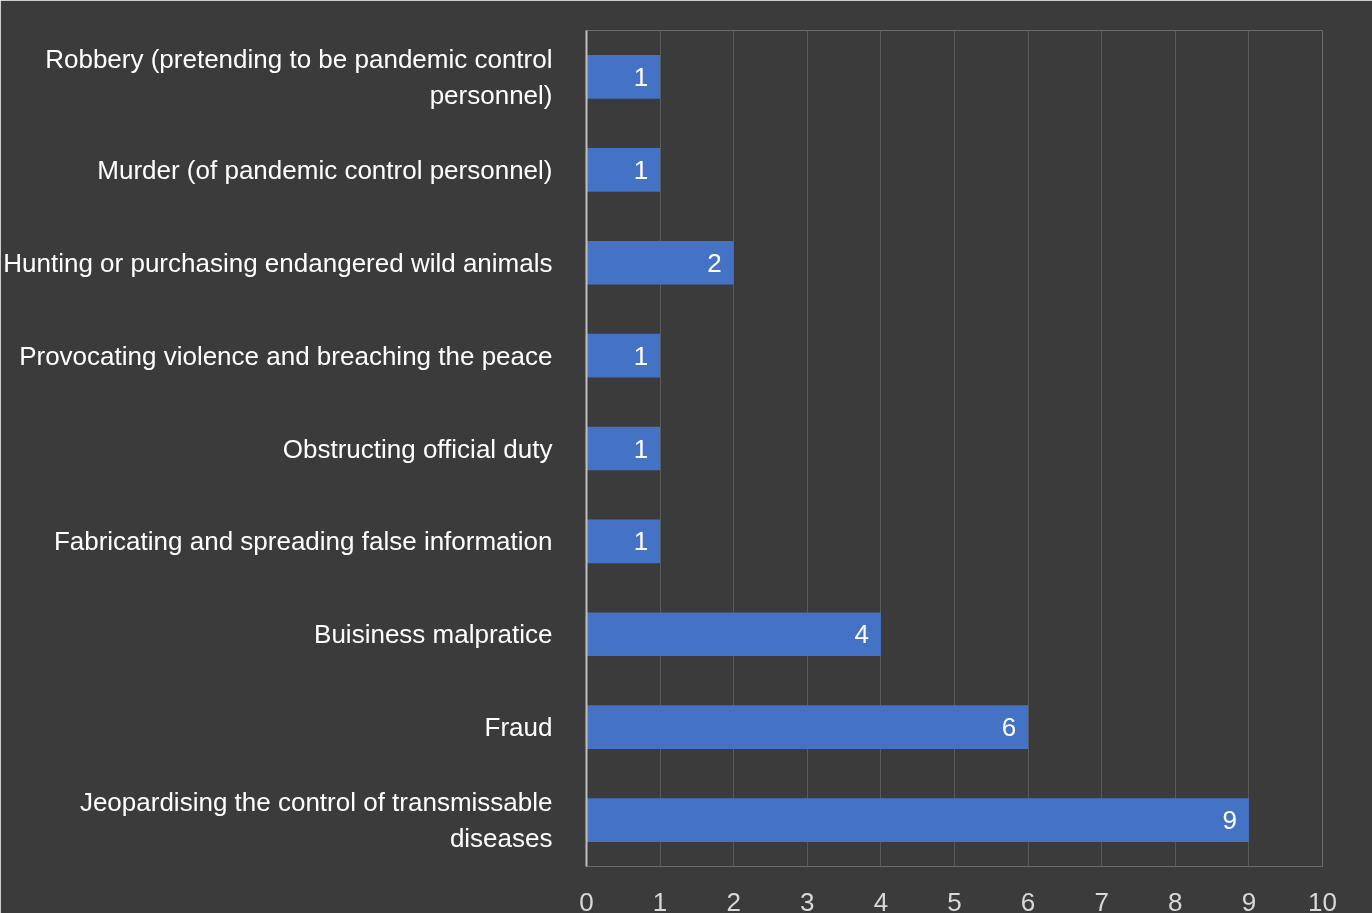 The height and width of the screenshot is (913, 1372). I want to click on y-tick-label: Obstructing official duty, so click(417, 448).